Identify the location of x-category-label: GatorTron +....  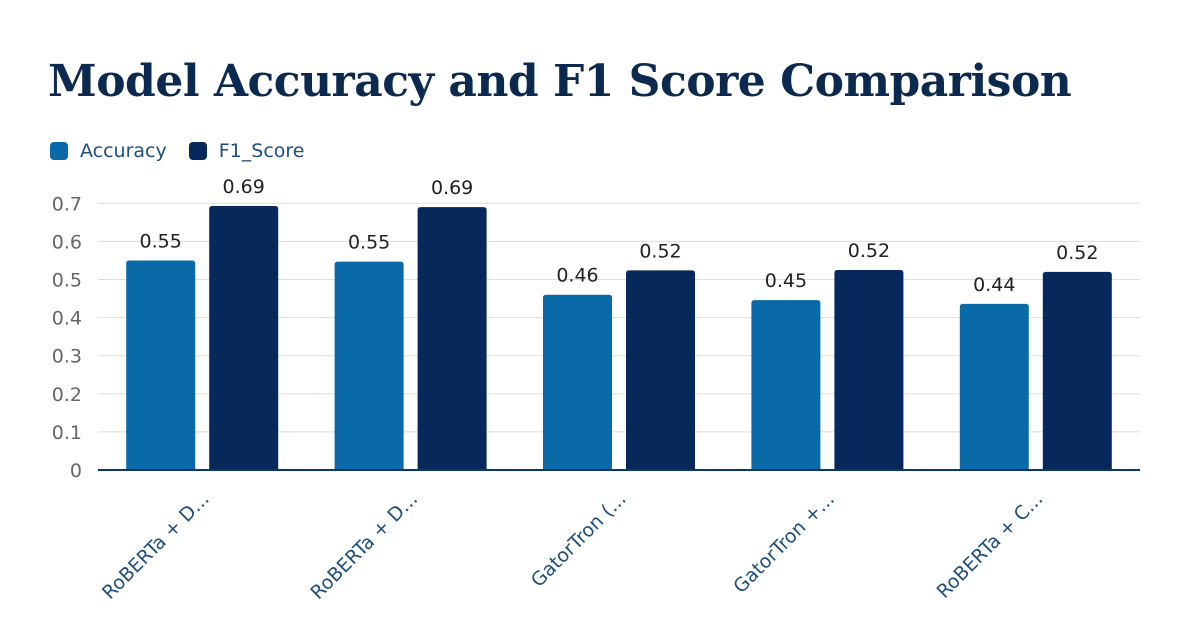
(784, 543).